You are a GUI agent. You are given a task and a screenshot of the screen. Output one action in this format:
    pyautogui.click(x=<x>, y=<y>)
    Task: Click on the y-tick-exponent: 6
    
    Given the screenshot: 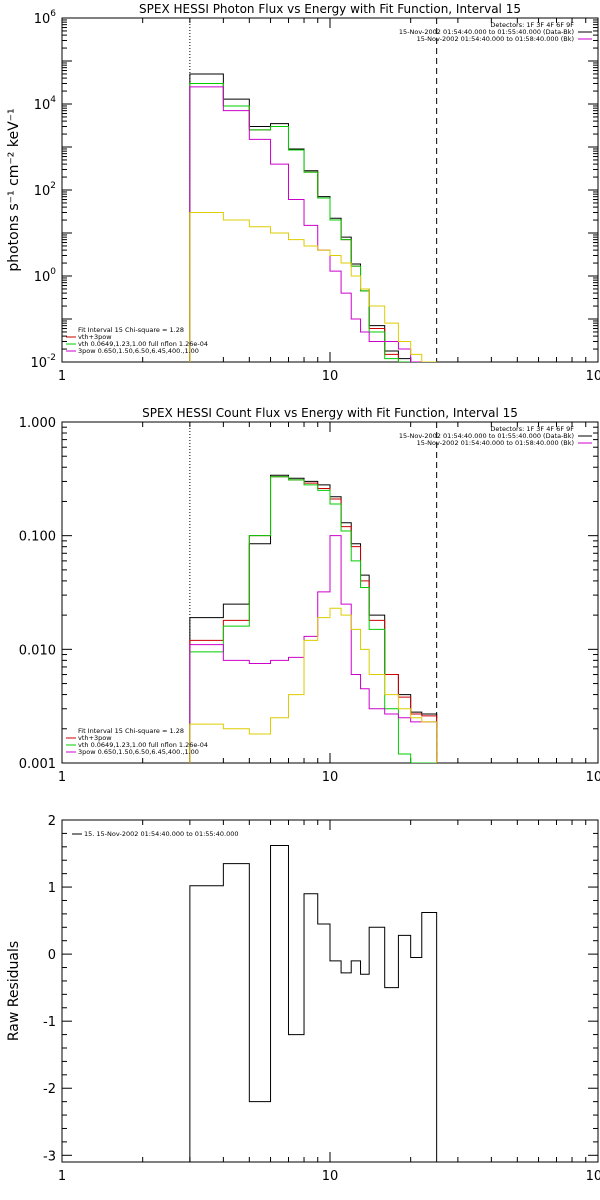 What is the action you would take?
    pyautogui.click(x=53, y=14)
    